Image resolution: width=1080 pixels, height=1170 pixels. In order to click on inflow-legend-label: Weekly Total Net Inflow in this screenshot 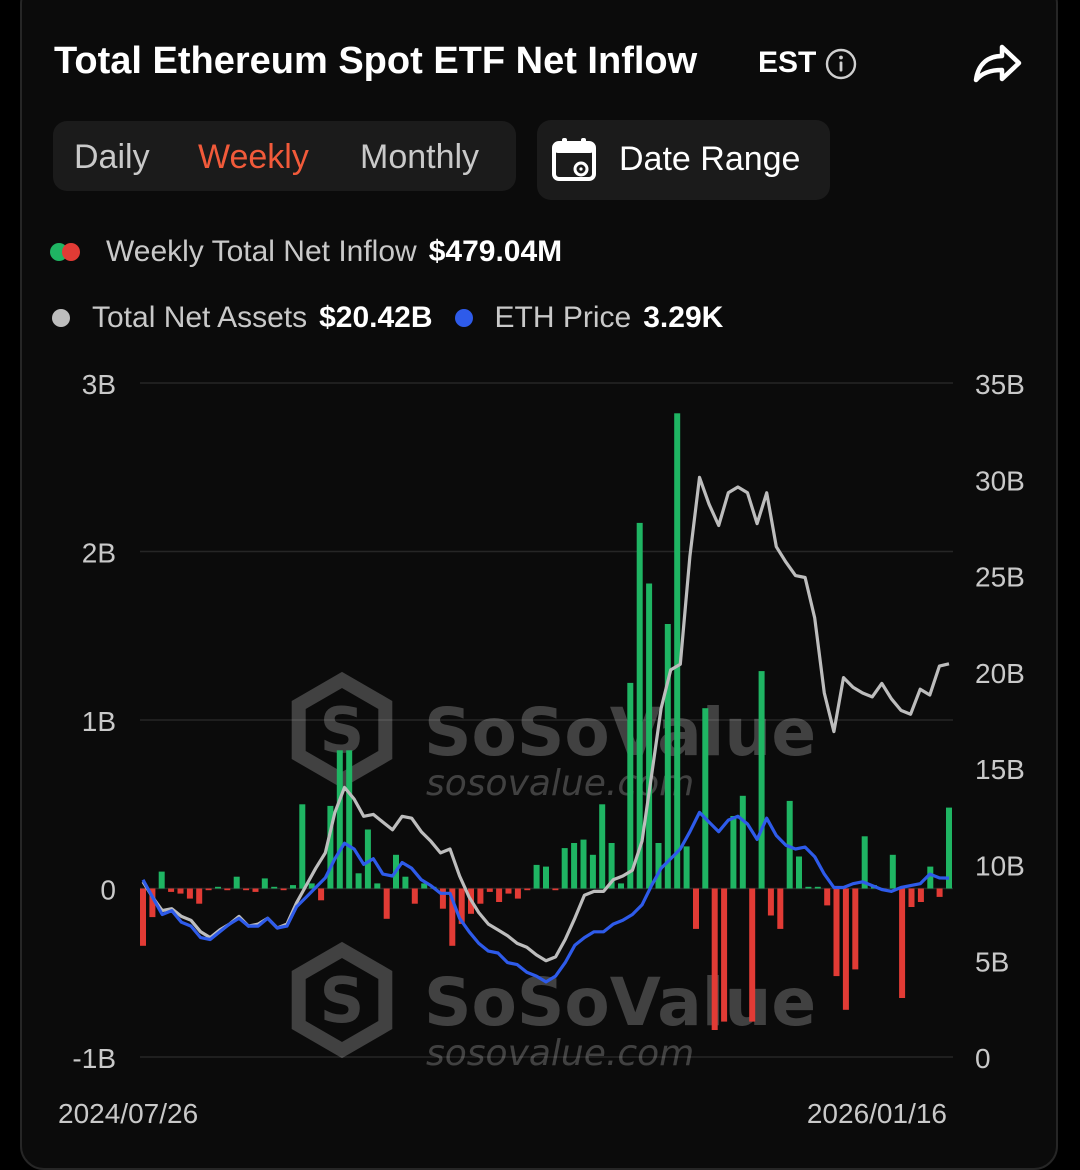, I will do `click(261, 251)`.